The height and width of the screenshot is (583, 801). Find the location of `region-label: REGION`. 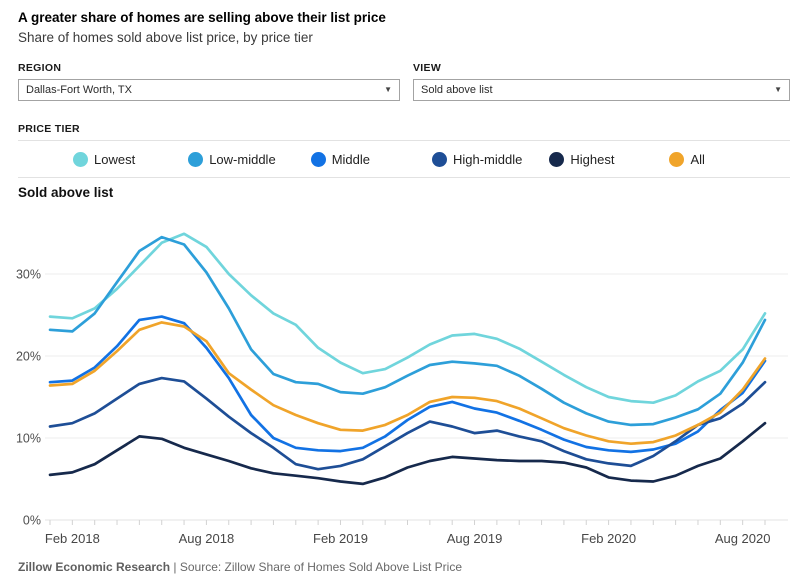

region-label: REGION is located at coordinates (40, 68).